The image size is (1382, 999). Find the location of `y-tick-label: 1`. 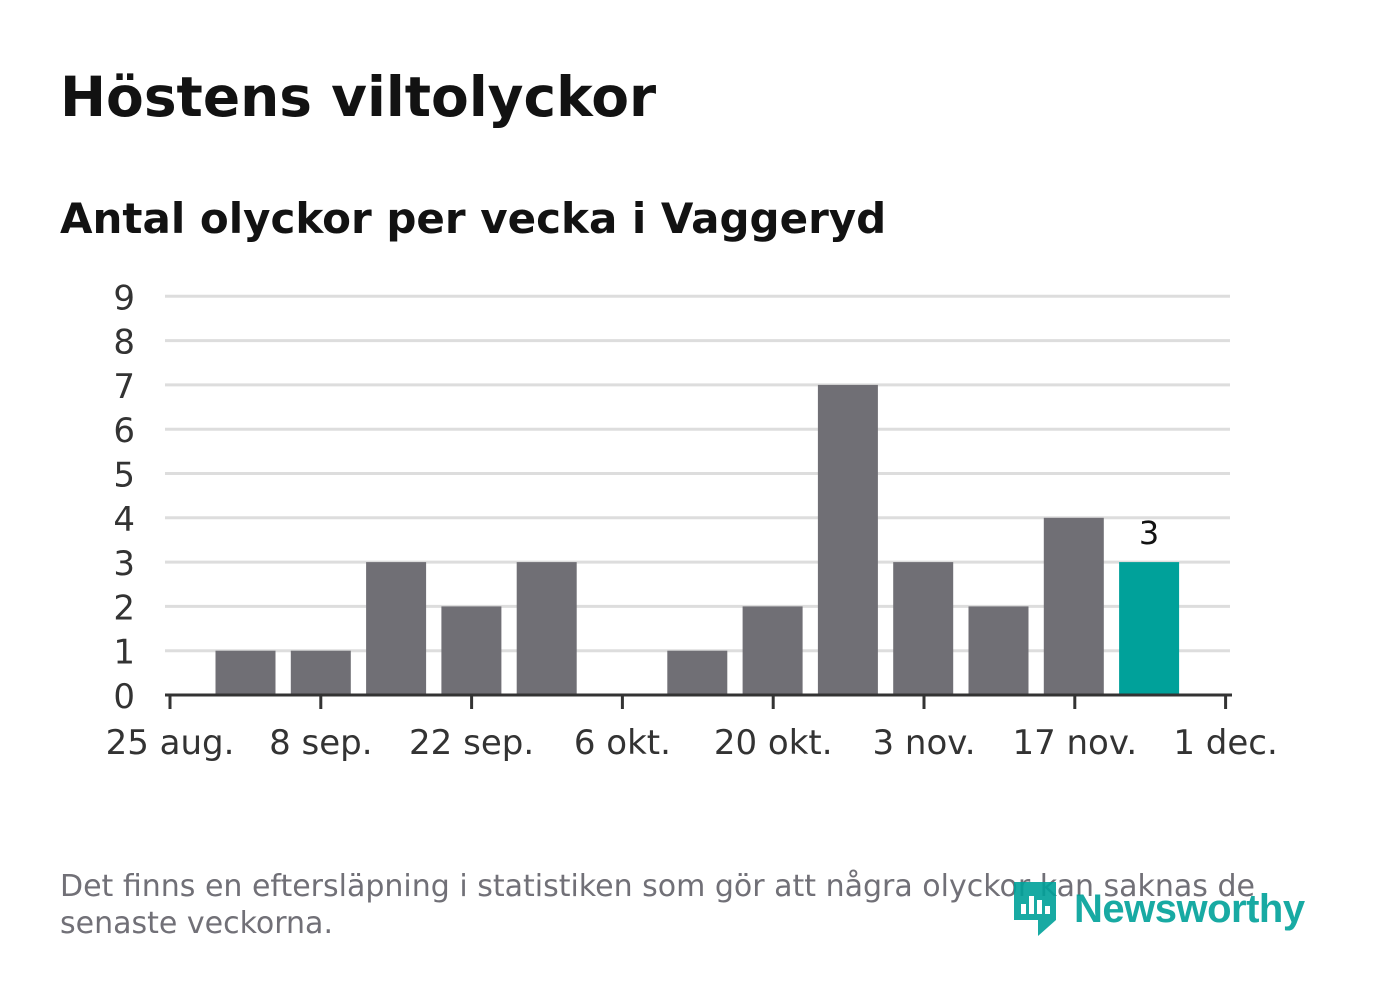

y-tick-label: 1 is located at coordinates (124, 653).